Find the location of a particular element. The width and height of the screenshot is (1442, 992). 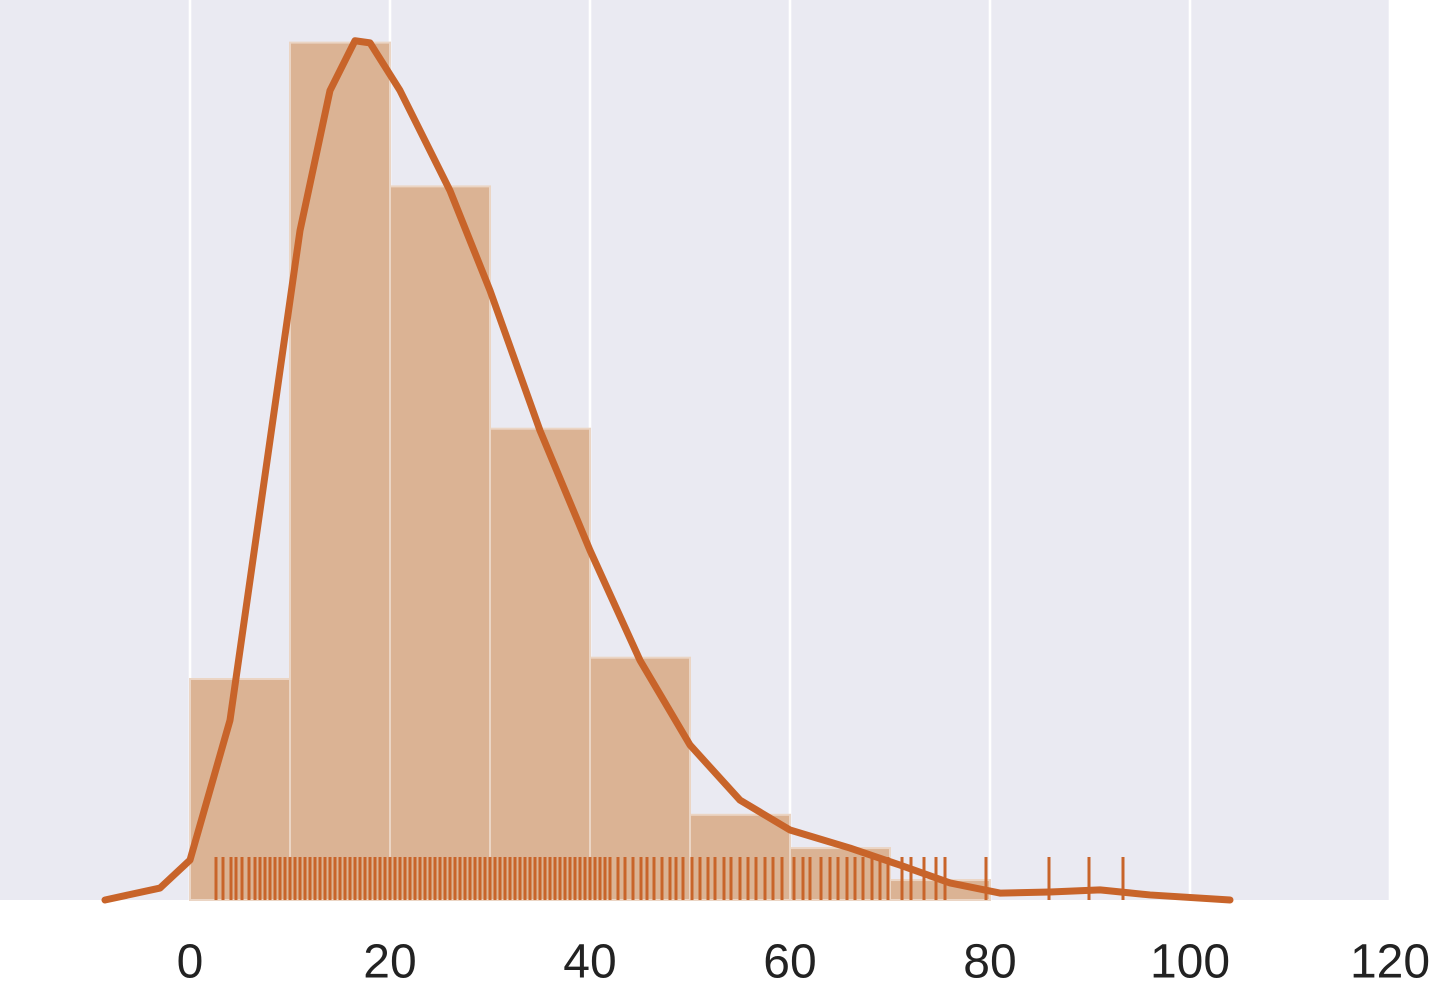

x-tick-label: 20 is located at coordinates (389, 962).